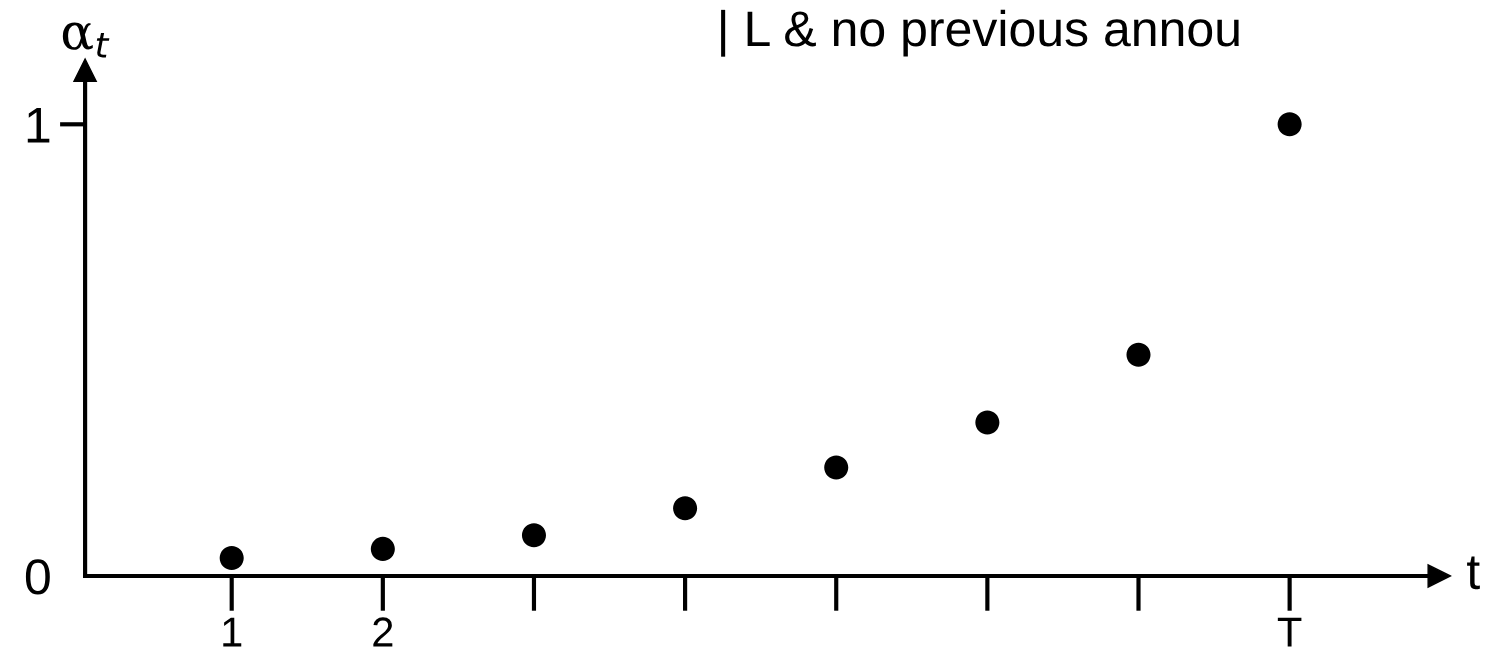 This screenshot has width=1493, height=657. Describe the element at coordinates (980, 33) in the screenshot. I see `chart-title: | L & no previous annou` at that location.